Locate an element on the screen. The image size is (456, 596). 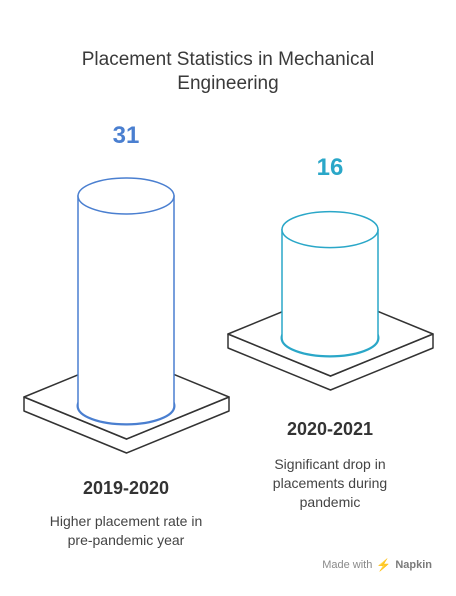
made-with-text: Made with is located at coordinates (347, 565).